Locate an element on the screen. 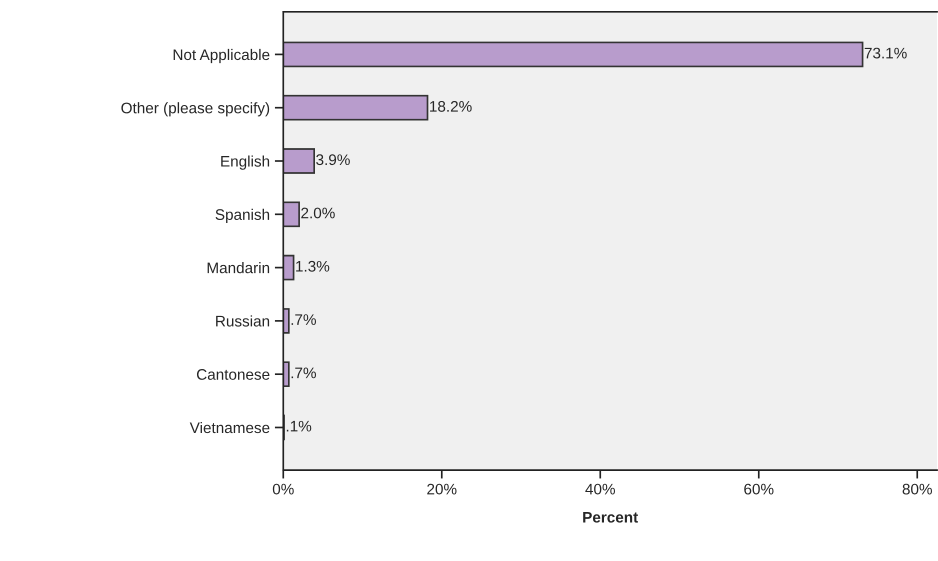 The image size is (938, 561). y-tick-label: Not Applicable is located at coordinates (222, 56).